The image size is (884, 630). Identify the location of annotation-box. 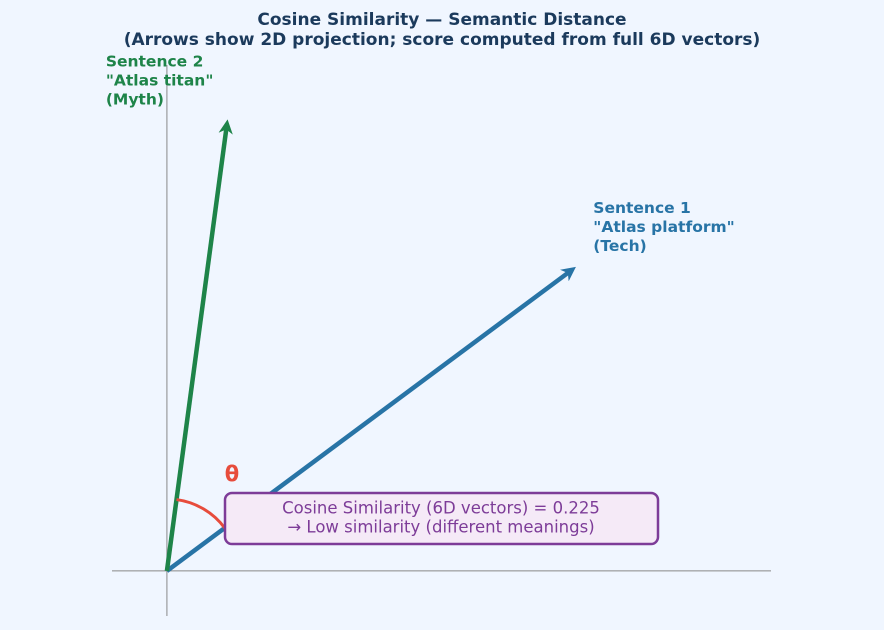
(441, 518).